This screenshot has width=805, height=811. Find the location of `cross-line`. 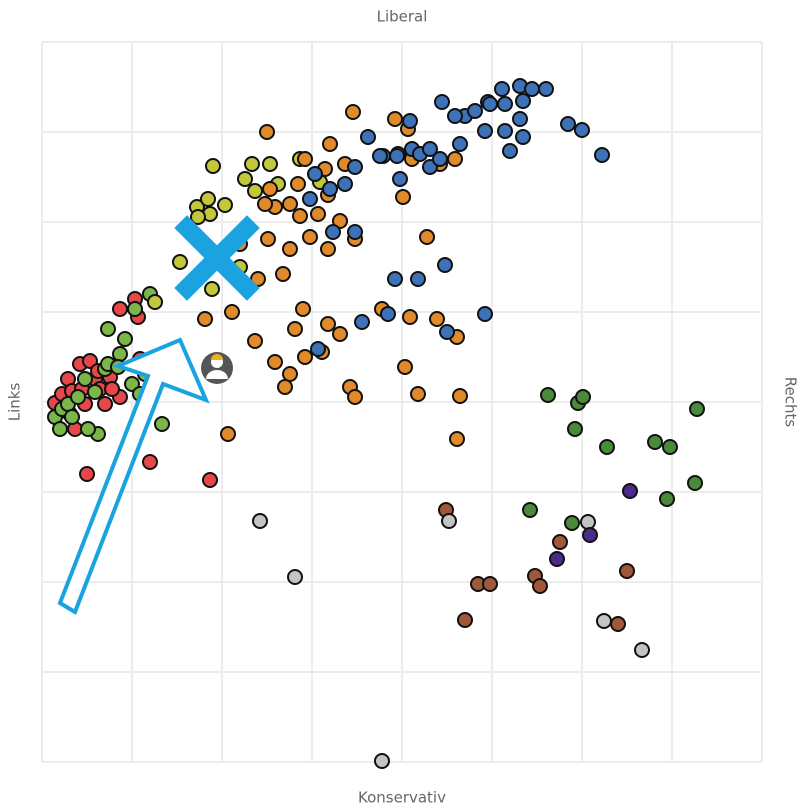

cross-line is located at coordinates (217, 258).